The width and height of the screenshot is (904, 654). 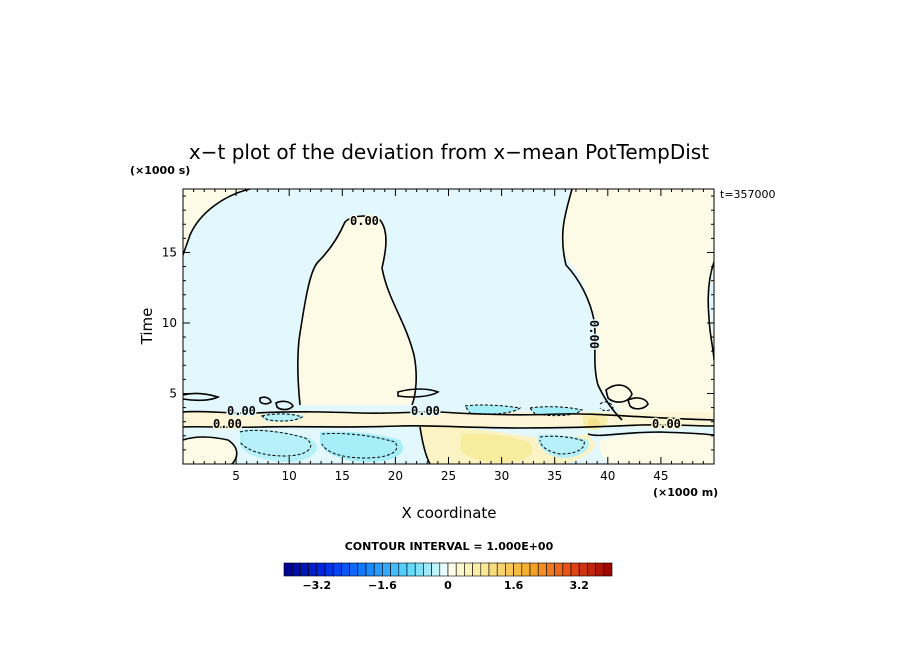 What do you see at coordinates (660, 476) in the screenshot?
I see `x-tick-label: 45` at bounding box center [660, 476].